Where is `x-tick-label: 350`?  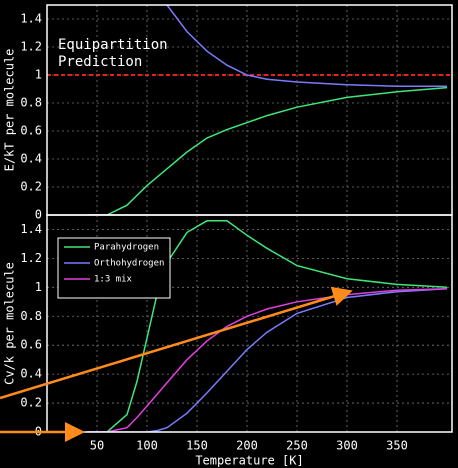 x-tick-label: 350 is located at coordinates (397, 446).